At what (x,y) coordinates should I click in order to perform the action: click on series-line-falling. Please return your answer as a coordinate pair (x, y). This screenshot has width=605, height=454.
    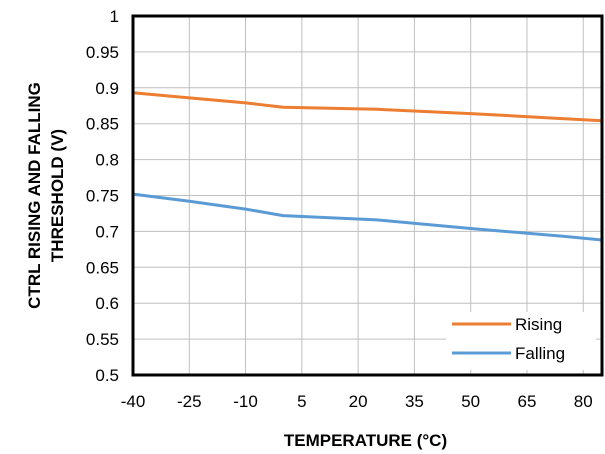
    Looking at the image, I should click on (367, 217).